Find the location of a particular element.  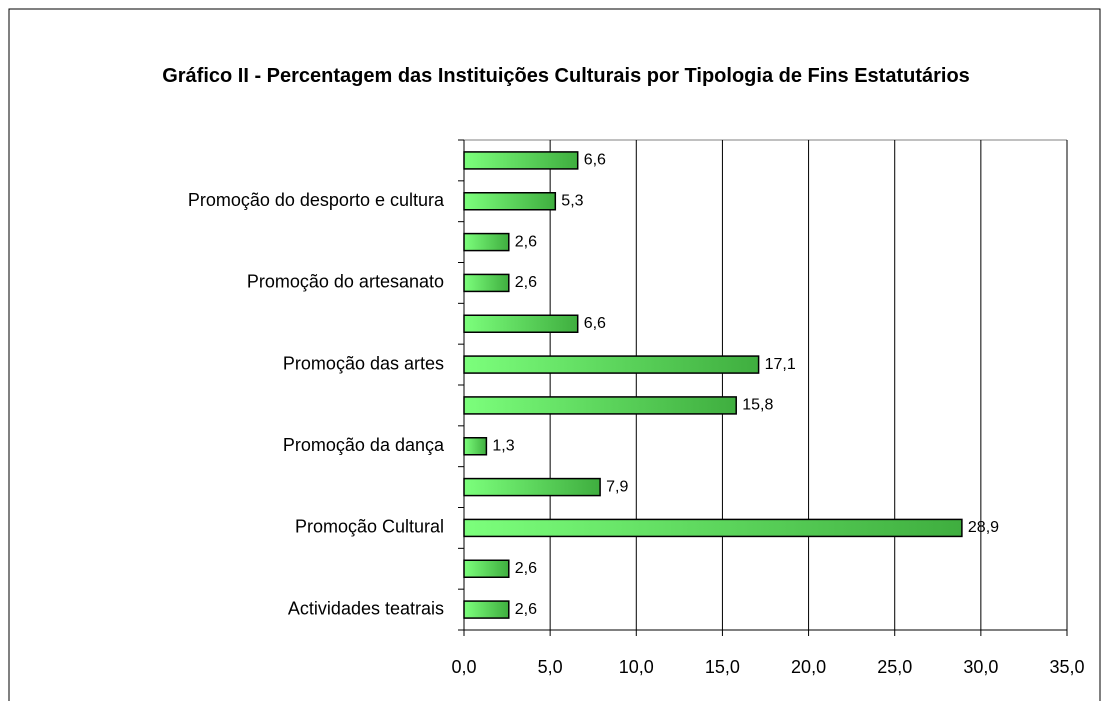

y-tick-label: Promoção das artes is located at coordinates (363, 363).